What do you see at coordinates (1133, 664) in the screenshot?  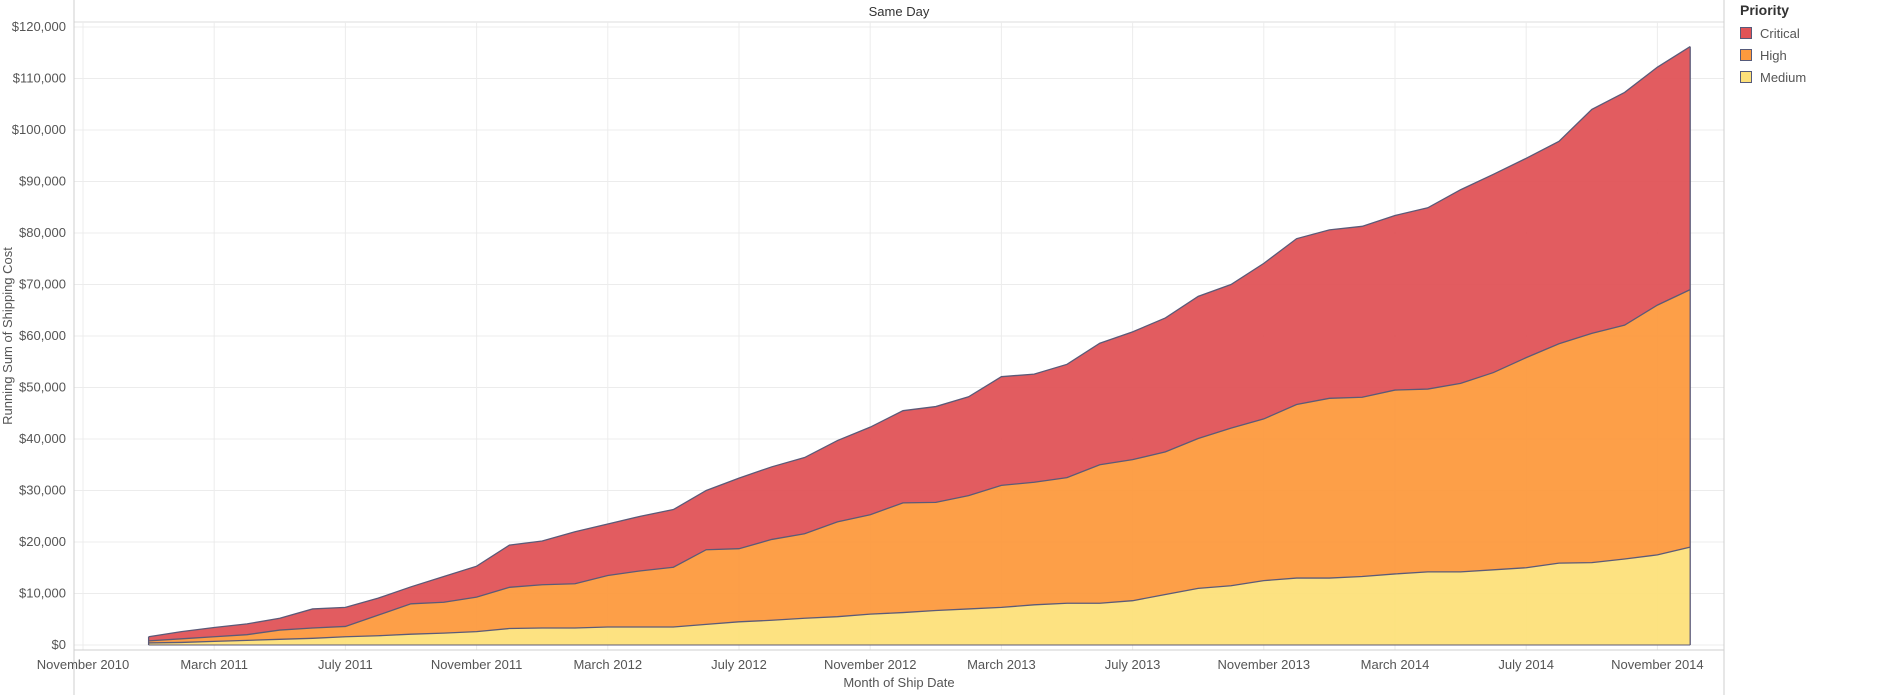 I see `x-tick-label: July 2013` at bounding box center [1133, 664].